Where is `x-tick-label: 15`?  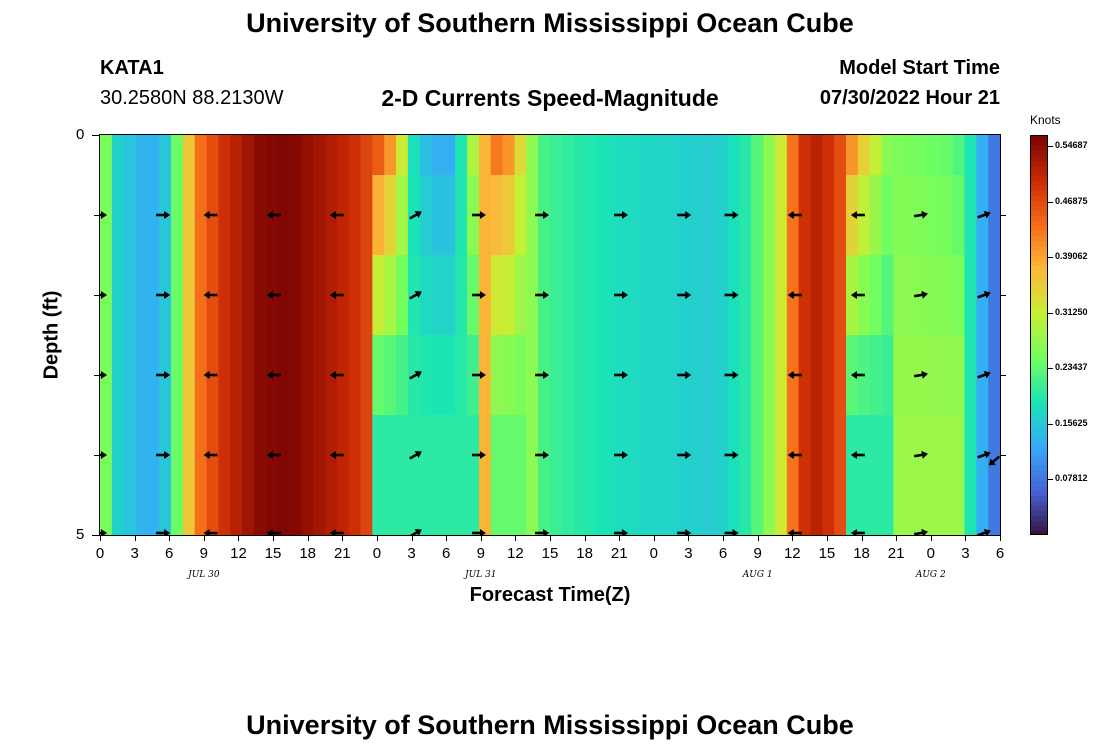
x-tick-label: 15 is located at coordinates (550, 553).